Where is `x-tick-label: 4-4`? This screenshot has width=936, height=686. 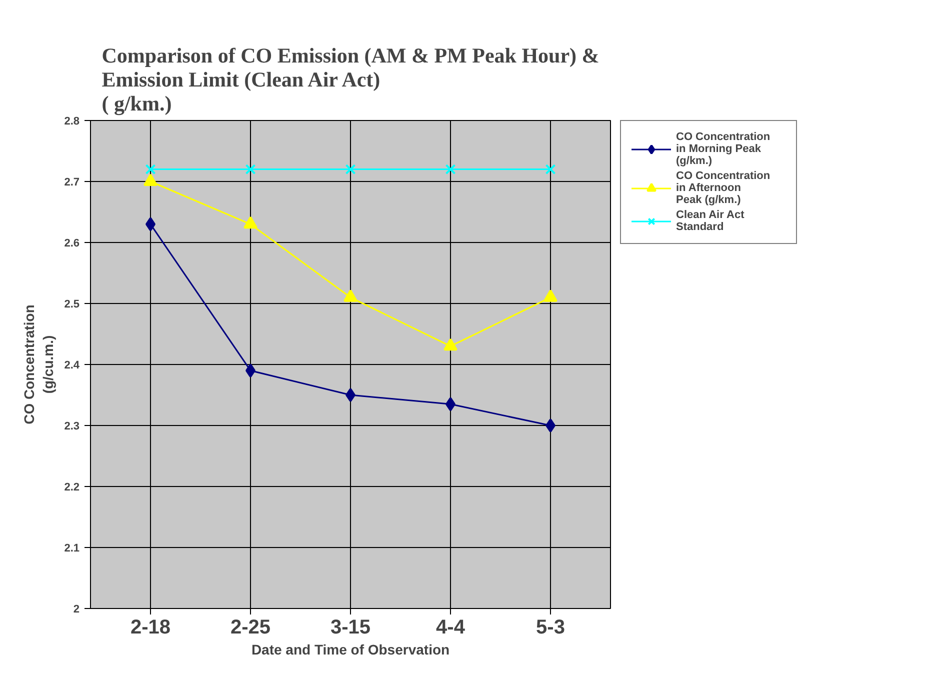 x-tick-label: 4-4 is located at coordinates (451, 627).